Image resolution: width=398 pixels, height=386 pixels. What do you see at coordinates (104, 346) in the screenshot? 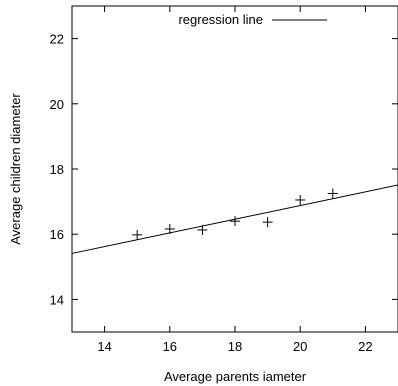
I see `x-tick-label: 14` at bounding box center [104, 346].